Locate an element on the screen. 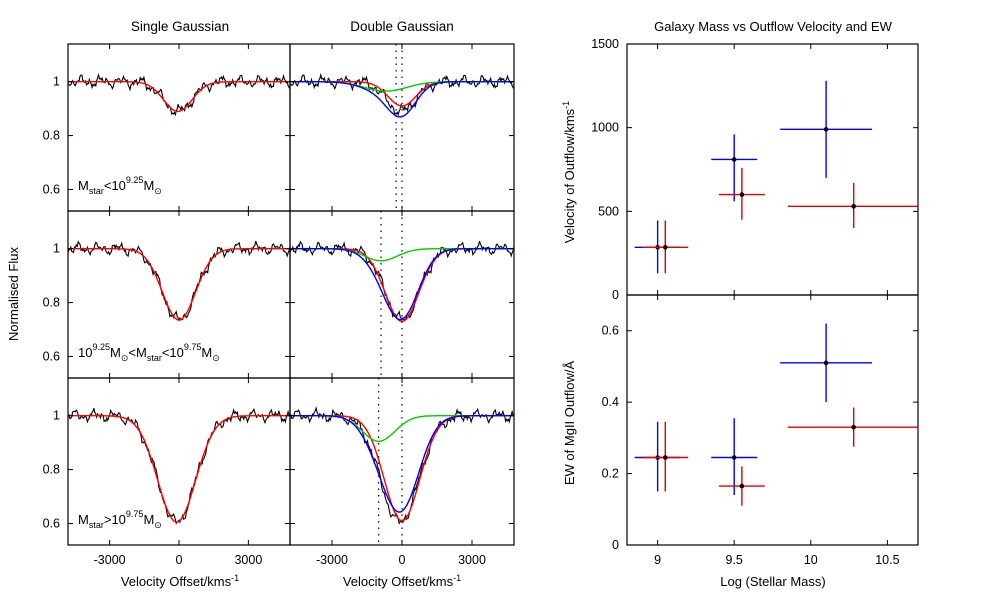 The width and height of the screenshot is (981, 607). row-label-mid-mass-sub0: ⊙ is located at coordinates (125, 358).